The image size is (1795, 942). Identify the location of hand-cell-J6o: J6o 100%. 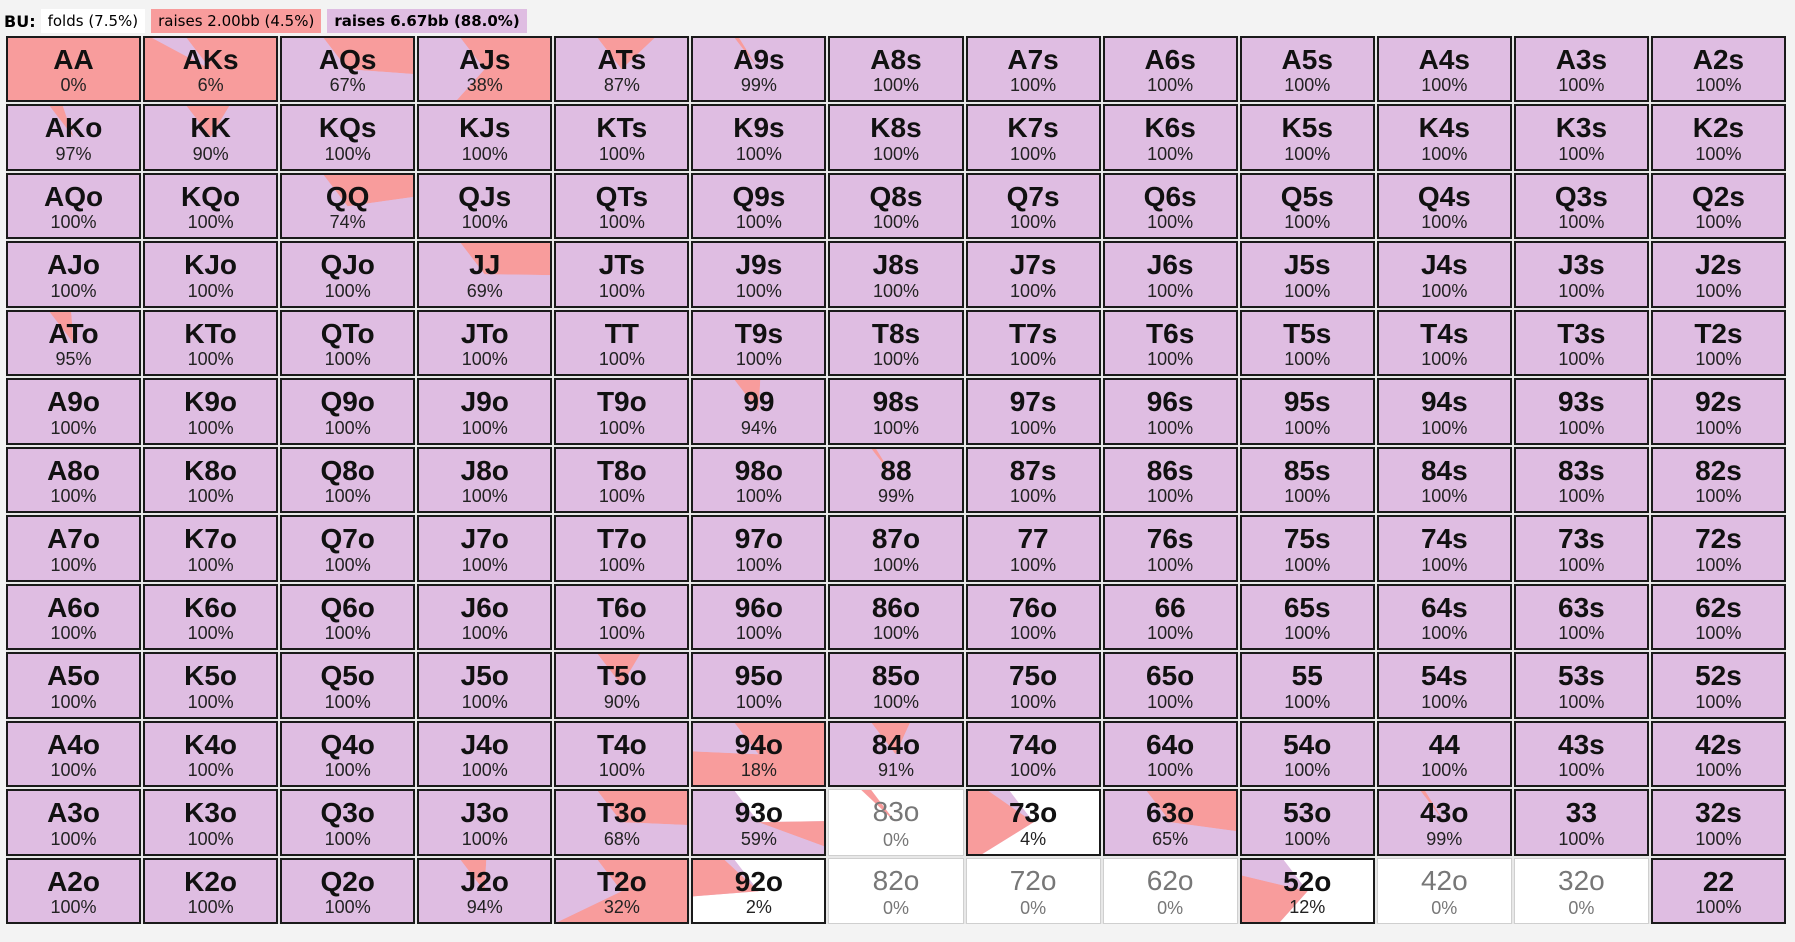
(485, 617).